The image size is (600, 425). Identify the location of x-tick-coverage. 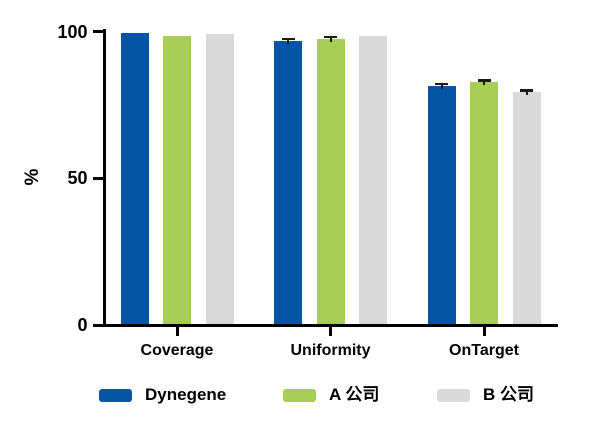
(177, 331).